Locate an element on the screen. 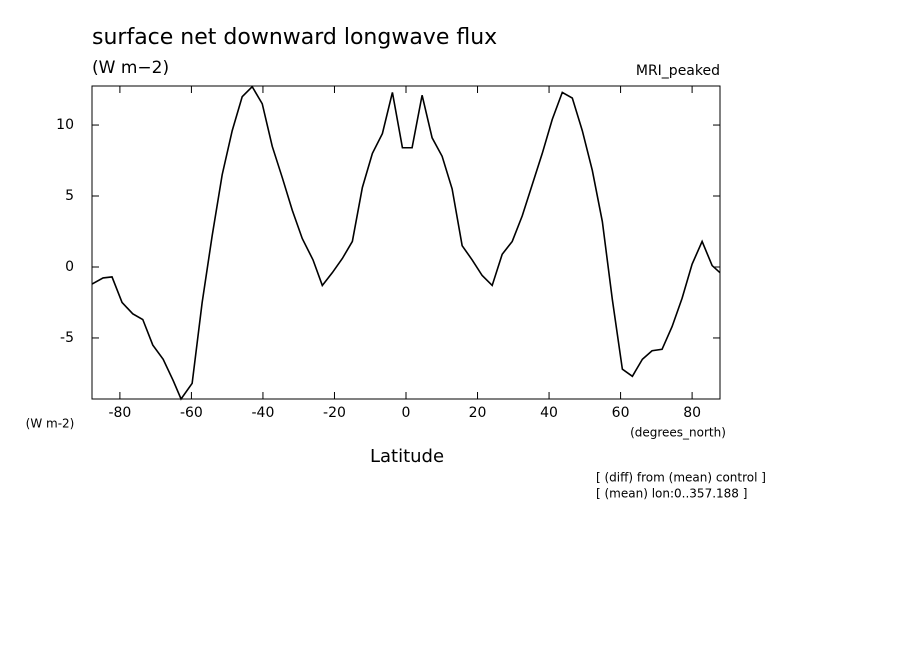 This screenshot has width=904, height=654. y-tick-label: -5 is located at coordinates (67, 338).